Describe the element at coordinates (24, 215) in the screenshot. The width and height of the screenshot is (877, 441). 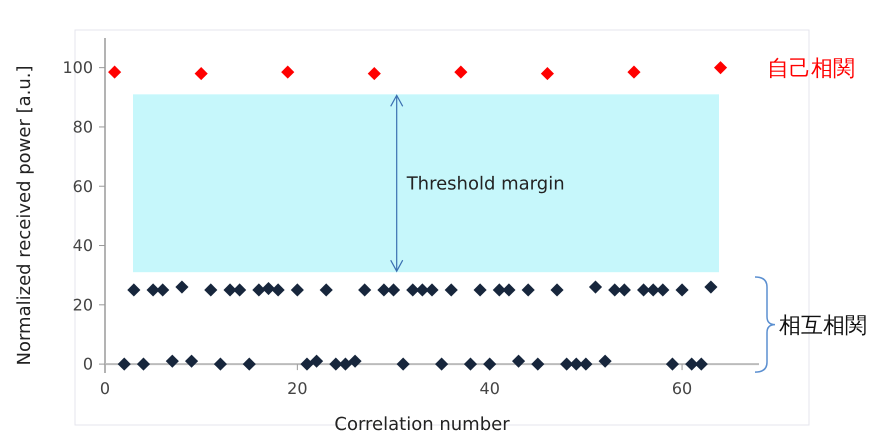
I see `y-axis-title: Normalized received power [a.u.]` at that location.